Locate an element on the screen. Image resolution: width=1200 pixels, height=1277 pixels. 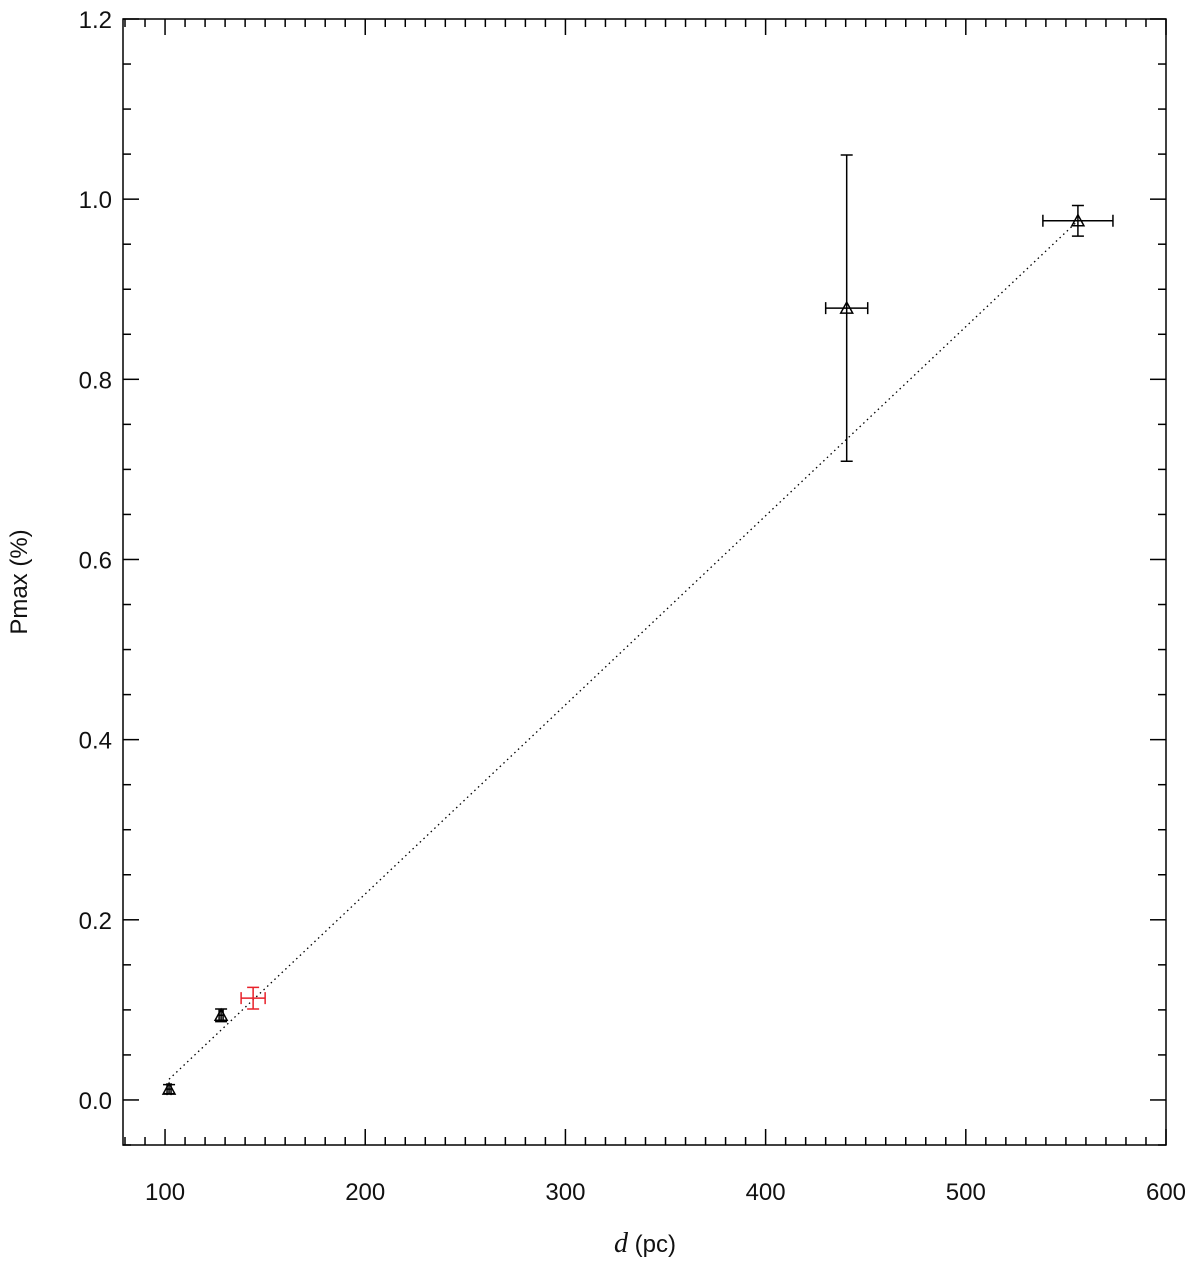
y-axis-label: Pmax (%) is located at coordinates (19, 581).